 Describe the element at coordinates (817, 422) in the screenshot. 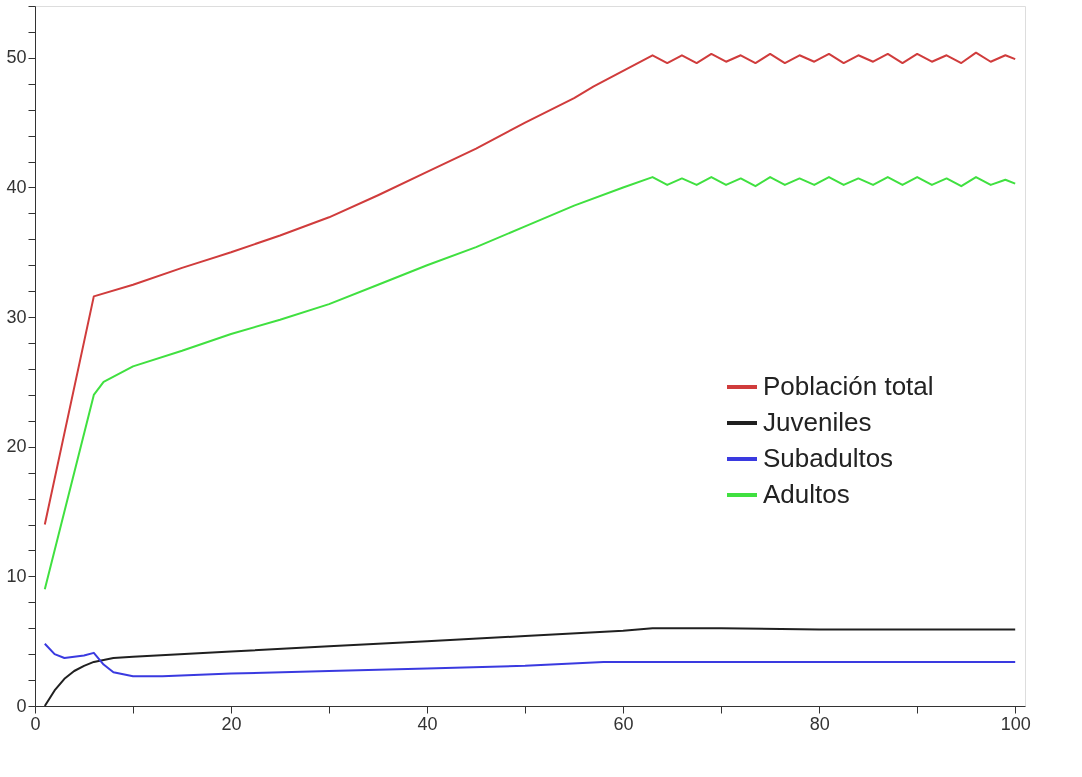

I see `legend-label: Juveniles` at that location.